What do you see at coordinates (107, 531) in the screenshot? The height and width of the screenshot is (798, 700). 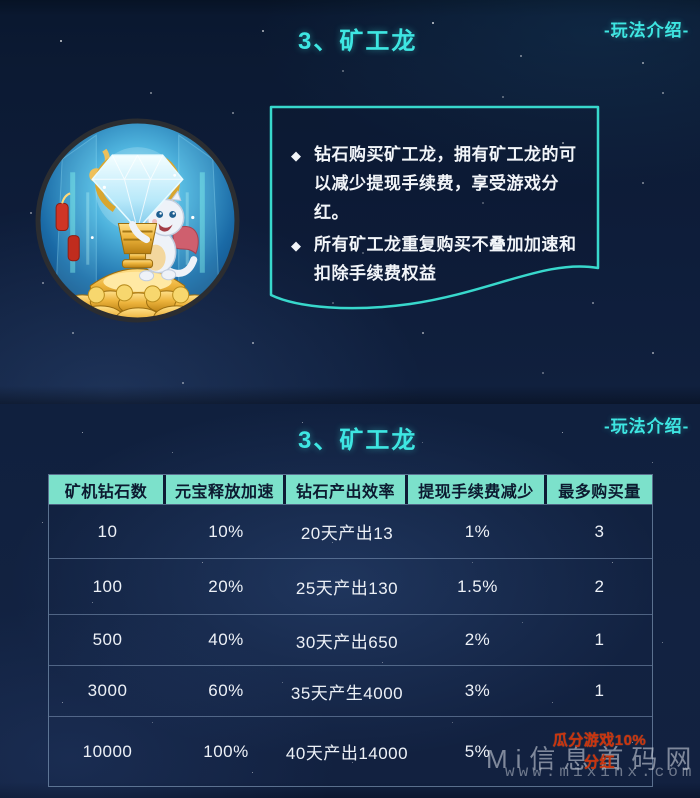 I see `cell: 10` at bounding box center [107, 531].